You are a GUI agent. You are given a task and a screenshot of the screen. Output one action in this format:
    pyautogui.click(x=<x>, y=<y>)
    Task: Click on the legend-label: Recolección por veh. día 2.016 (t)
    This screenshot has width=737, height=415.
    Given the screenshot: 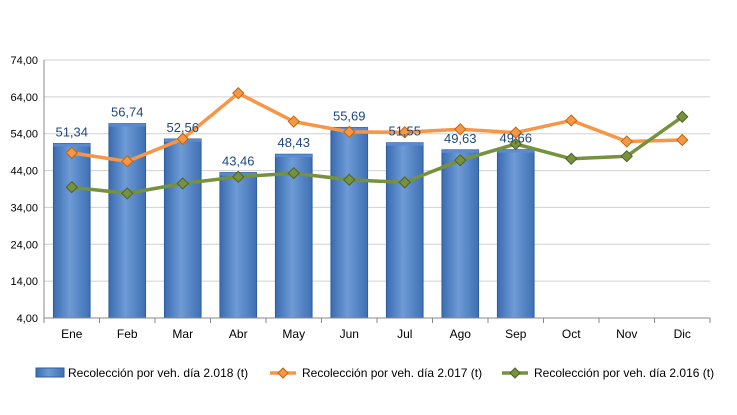 What is the action you would take?
    pyautogui.click(x=624, y=373)
    